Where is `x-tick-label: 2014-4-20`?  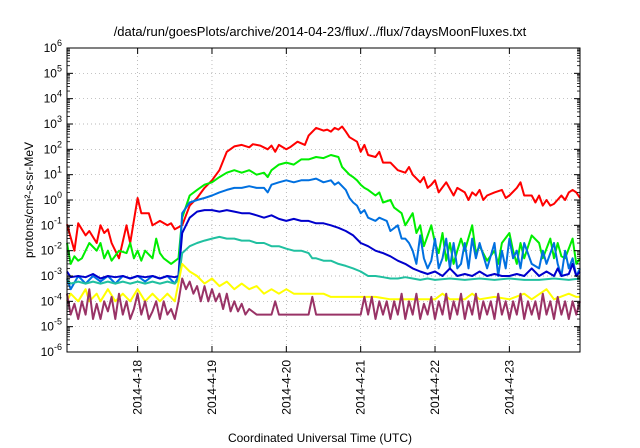 x-tick-label: 2014-4-20 is located at coordinates (286, 387).